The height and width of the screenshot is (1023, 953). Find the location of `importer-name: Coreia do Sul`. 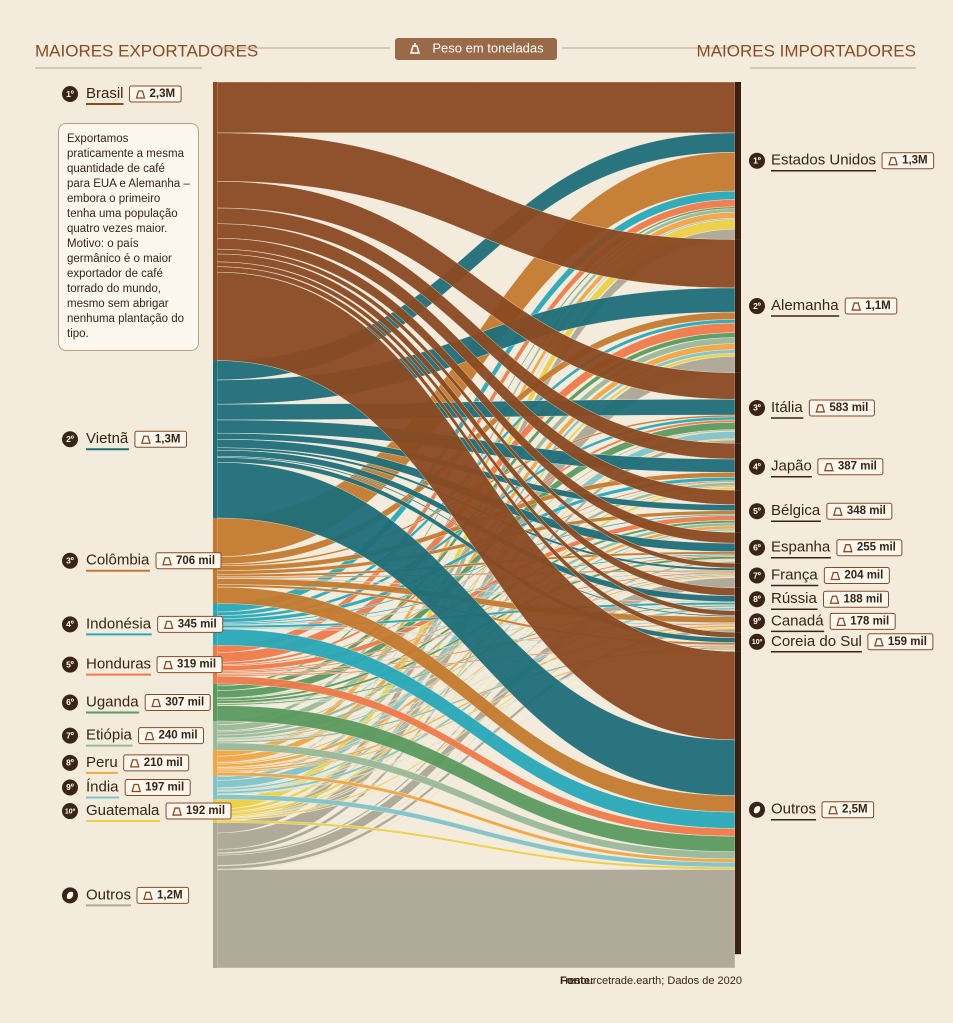

importer-name: Coreia do Sul is located at coordinates (816, 641).